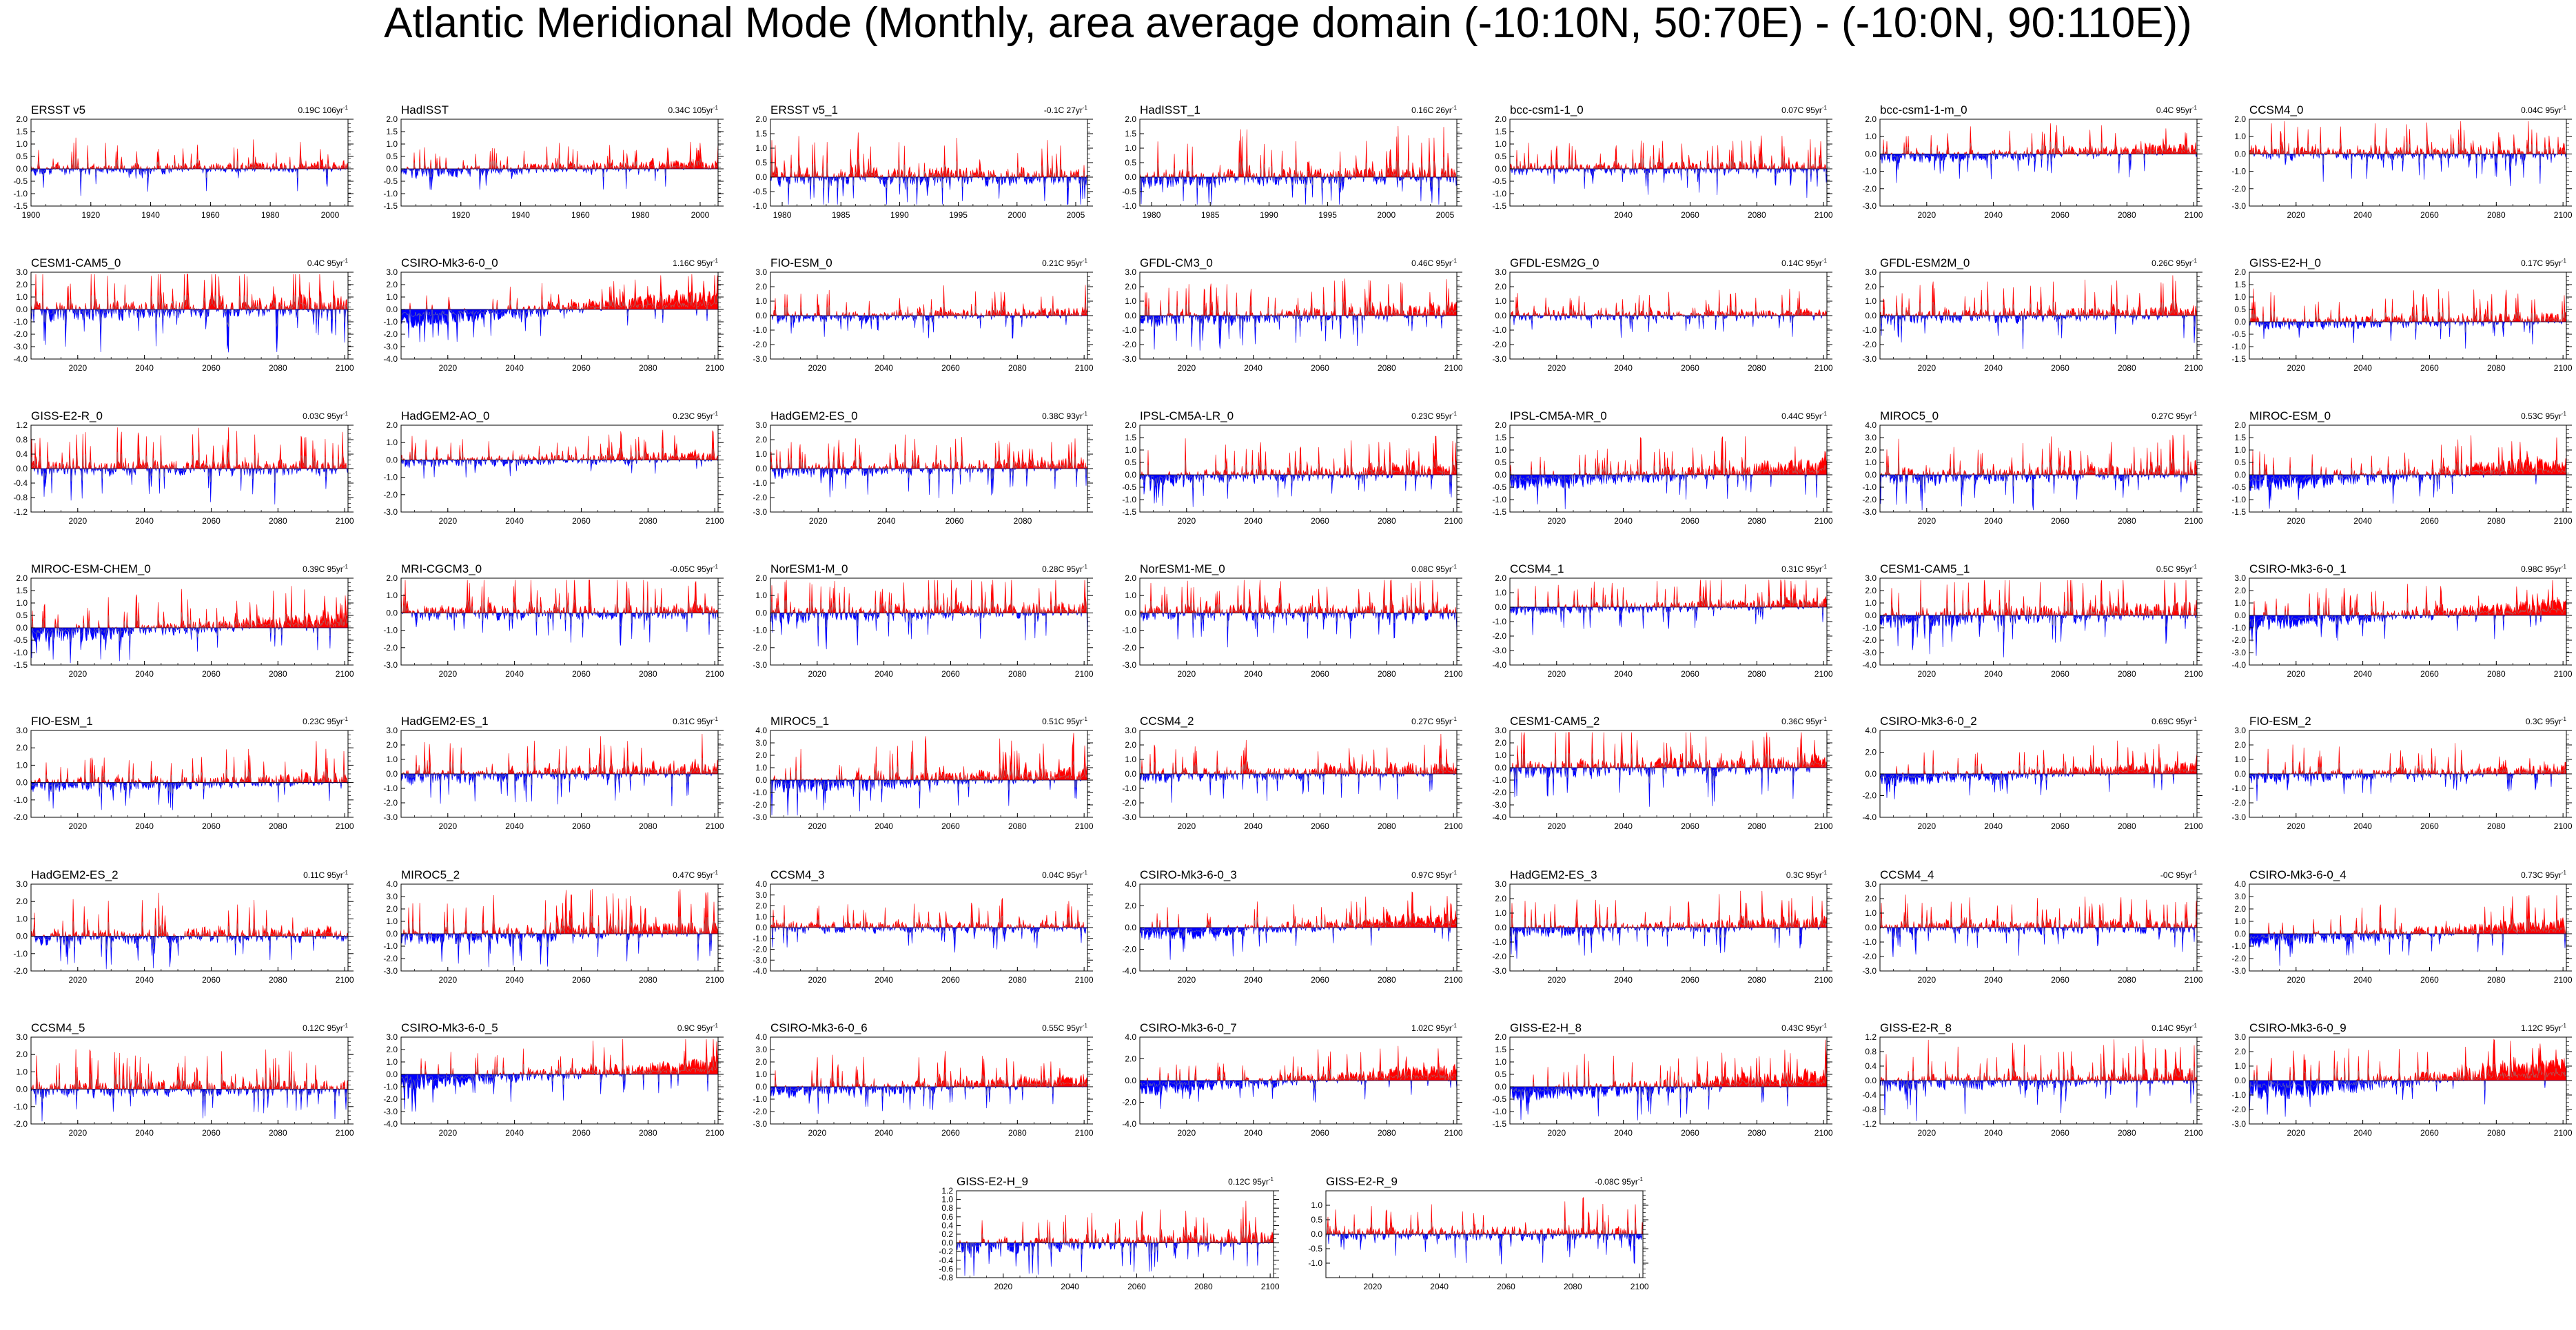 The image size is (2576, 1330). I want to click on y-tick-label: 1.0, so click(22, 765).